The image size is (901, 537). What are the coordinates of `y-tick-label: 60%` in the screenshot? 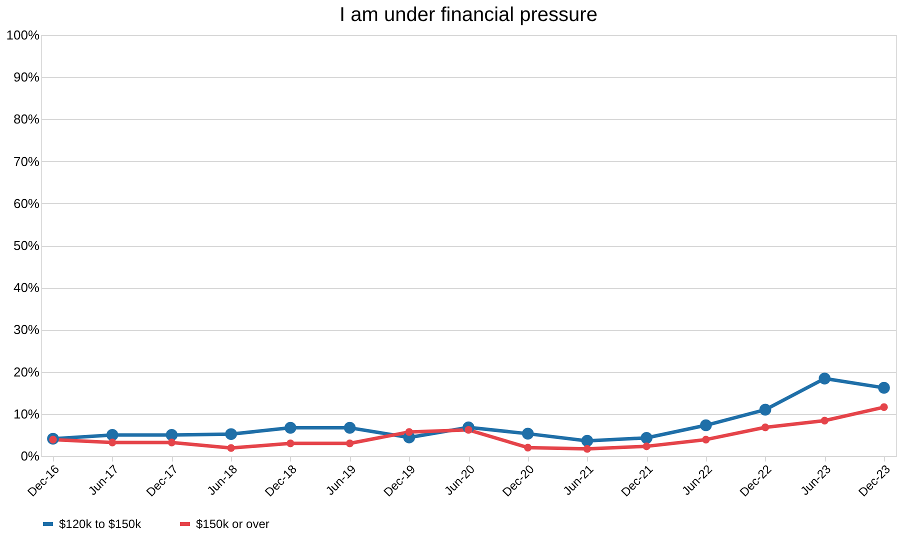 It's located at (26, 203).